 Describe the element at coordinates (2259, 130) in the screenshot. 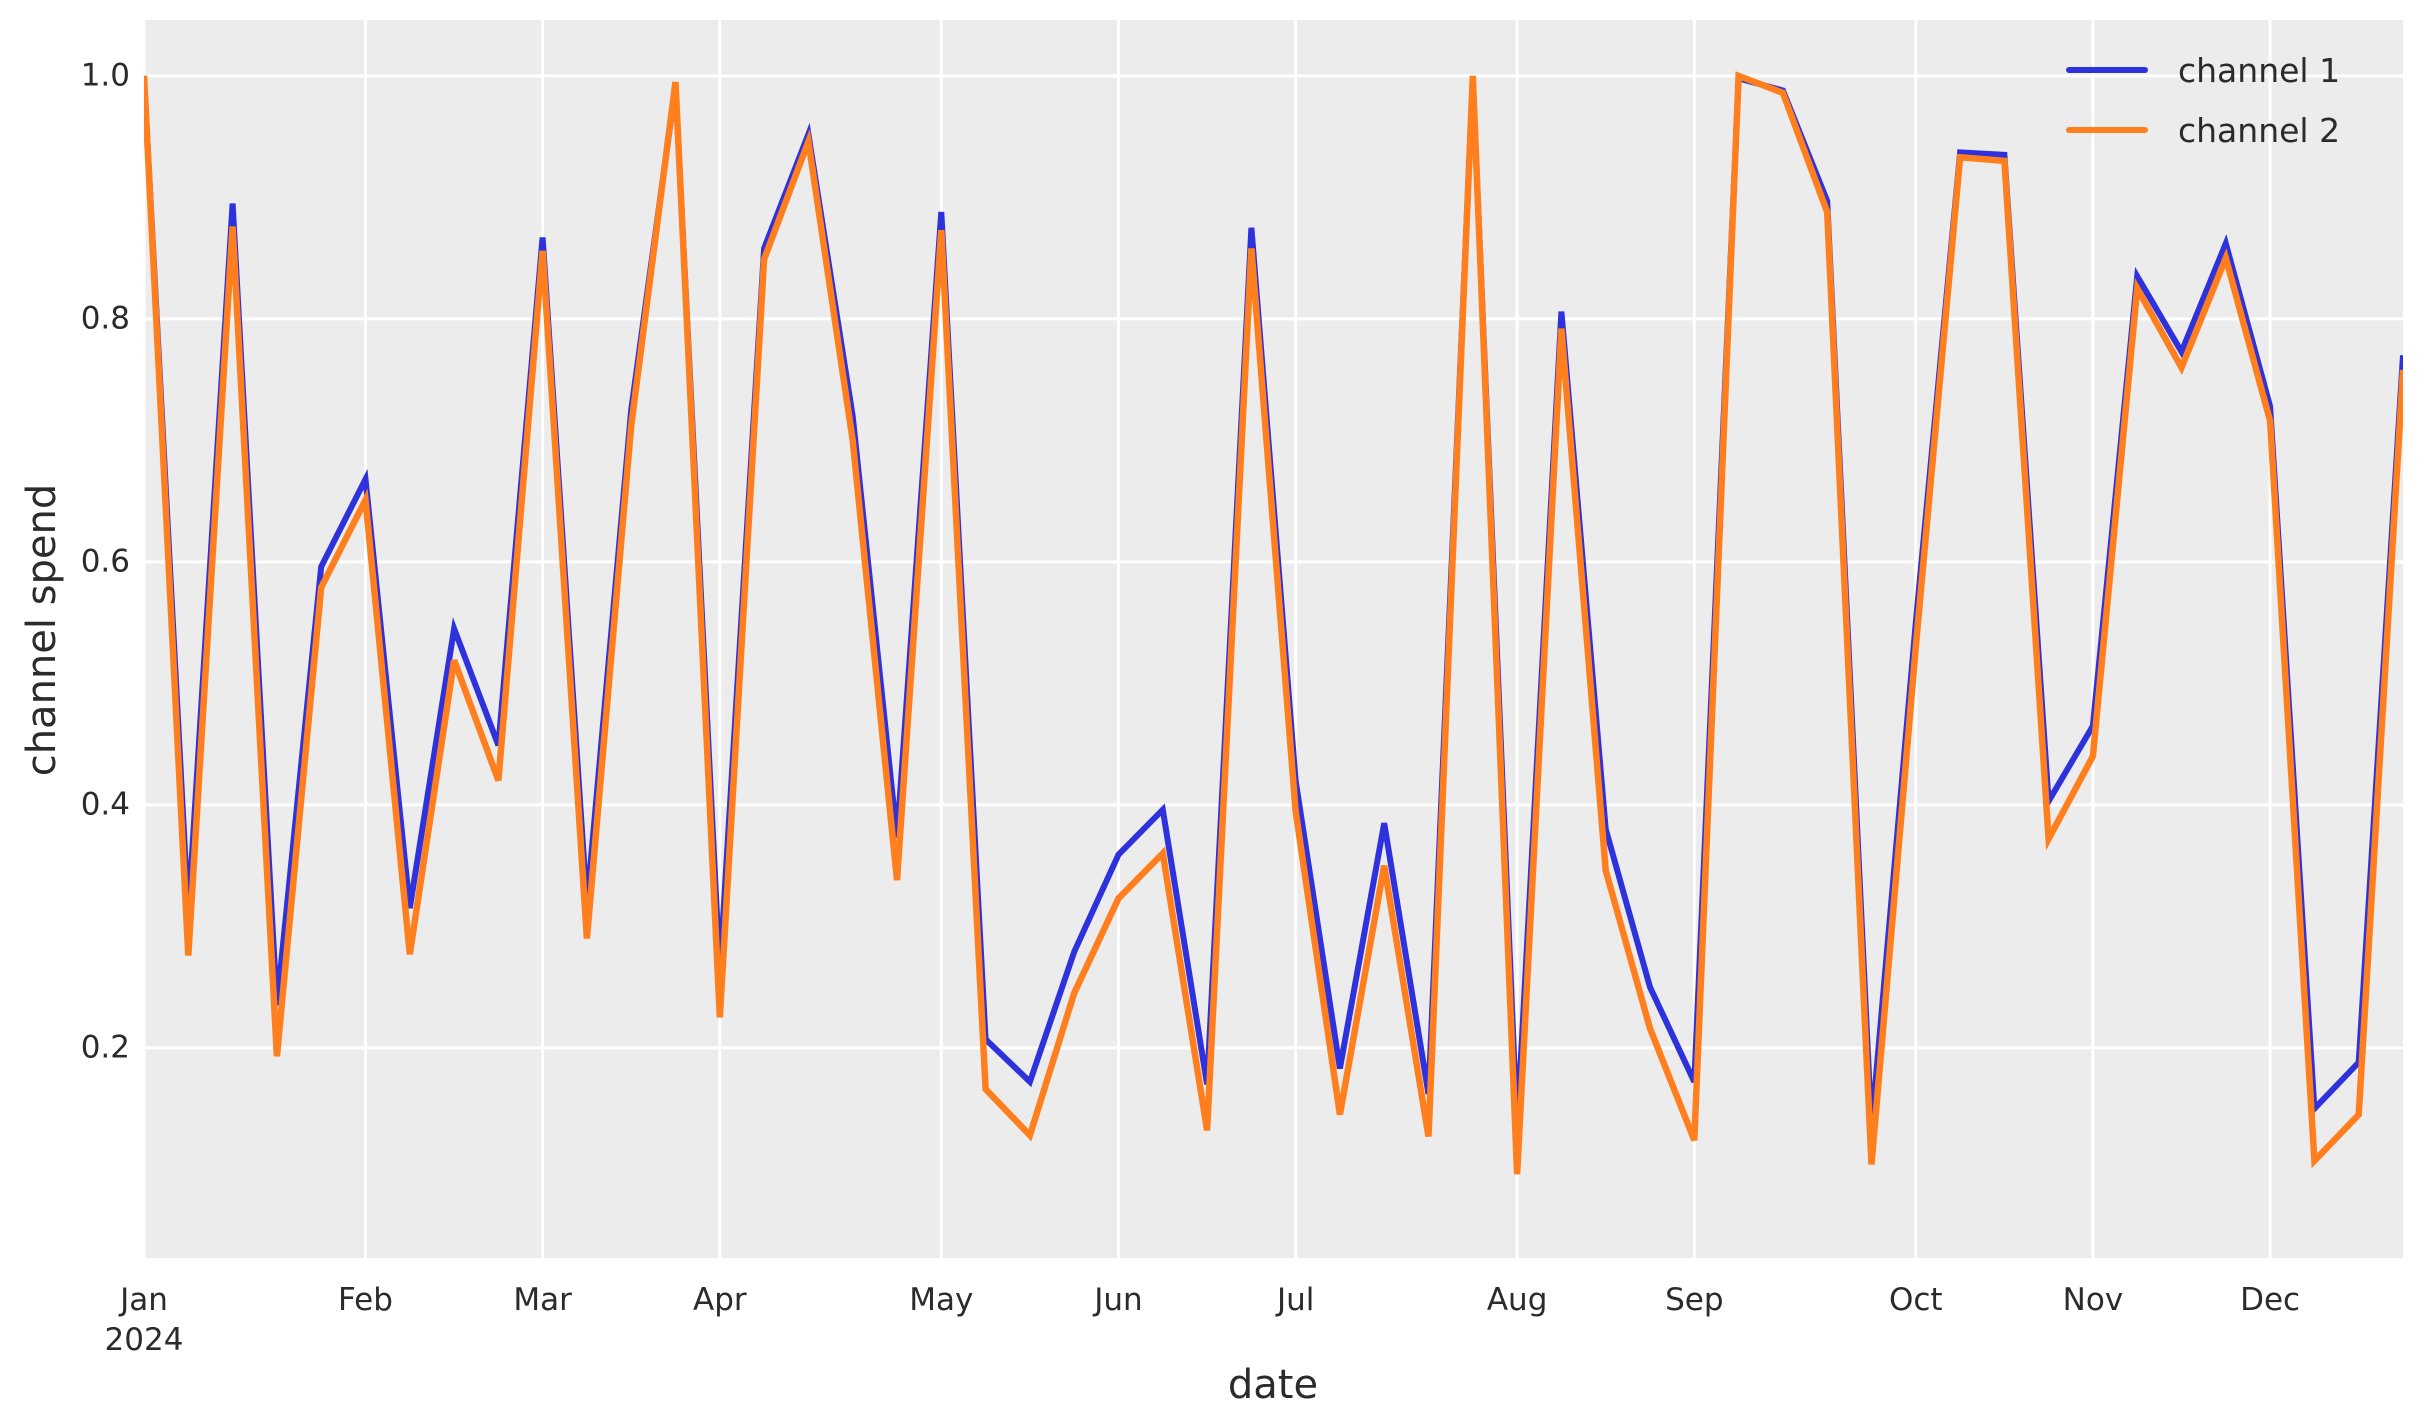

I see `legend-label-channel-2: channel 2` at that location.